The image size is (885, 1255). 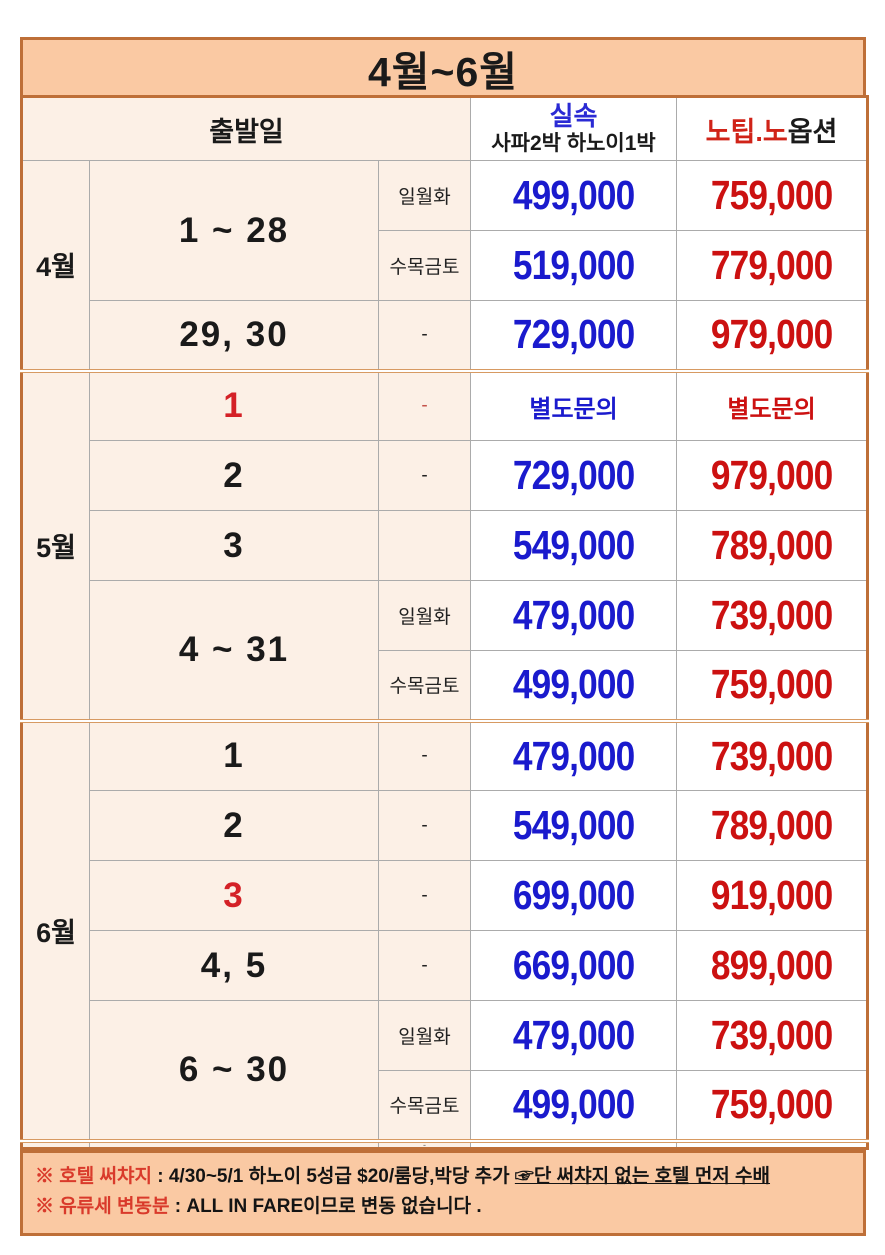 I want to click on clipped-row: -, so click(x=445, y=1143).